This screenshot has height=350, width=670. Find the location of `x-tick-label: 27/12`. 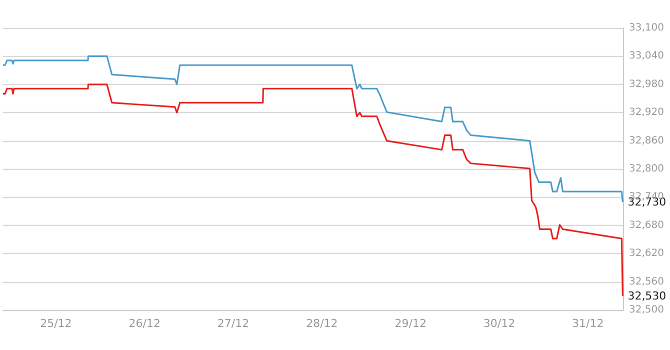

x-tick-label: 27/12 is located at coordinates (233, 323).